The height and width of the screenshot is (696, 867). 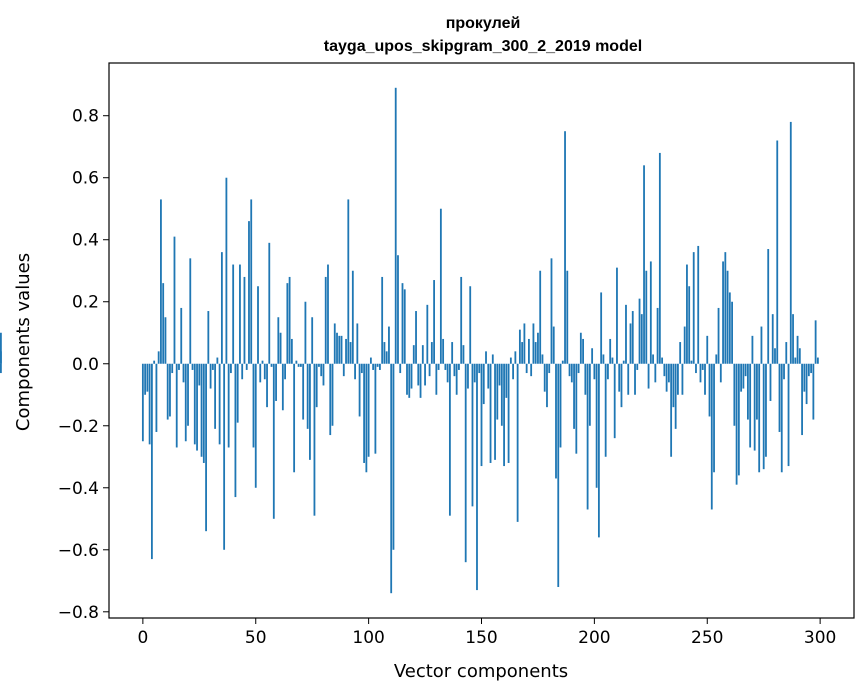 What do you see at coordinates (481, 671) in the screenshot?
I see `x-axis-label: Vector components` at bounding box center [481, 671].